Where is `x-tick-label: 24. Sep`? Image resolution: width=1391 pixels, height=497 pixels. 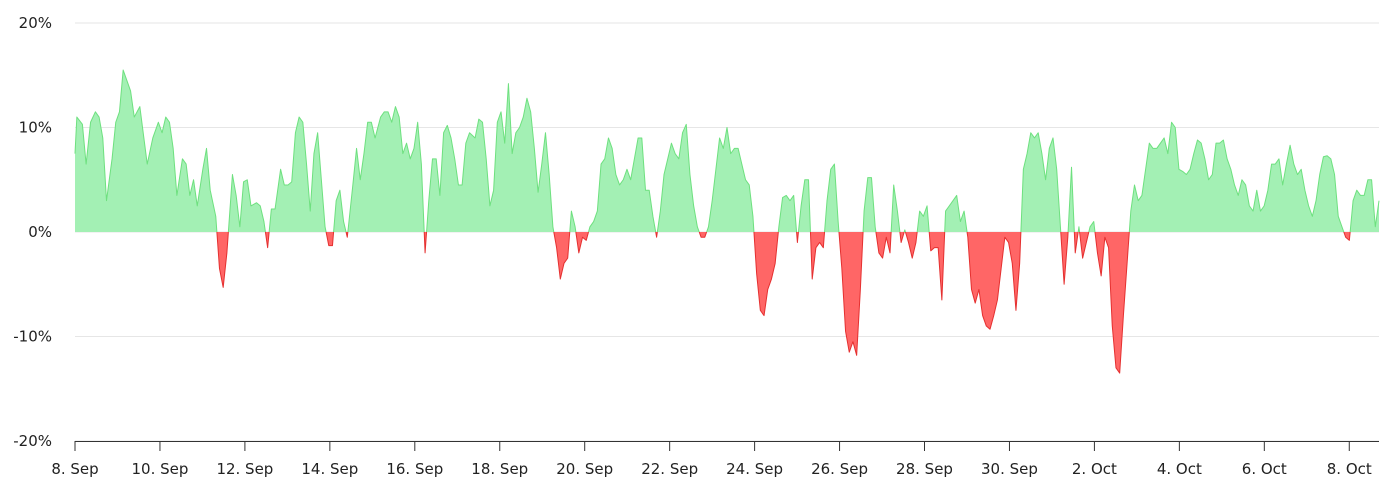
x-tick-label: 24. Sep is located at coordinates (754, 469).